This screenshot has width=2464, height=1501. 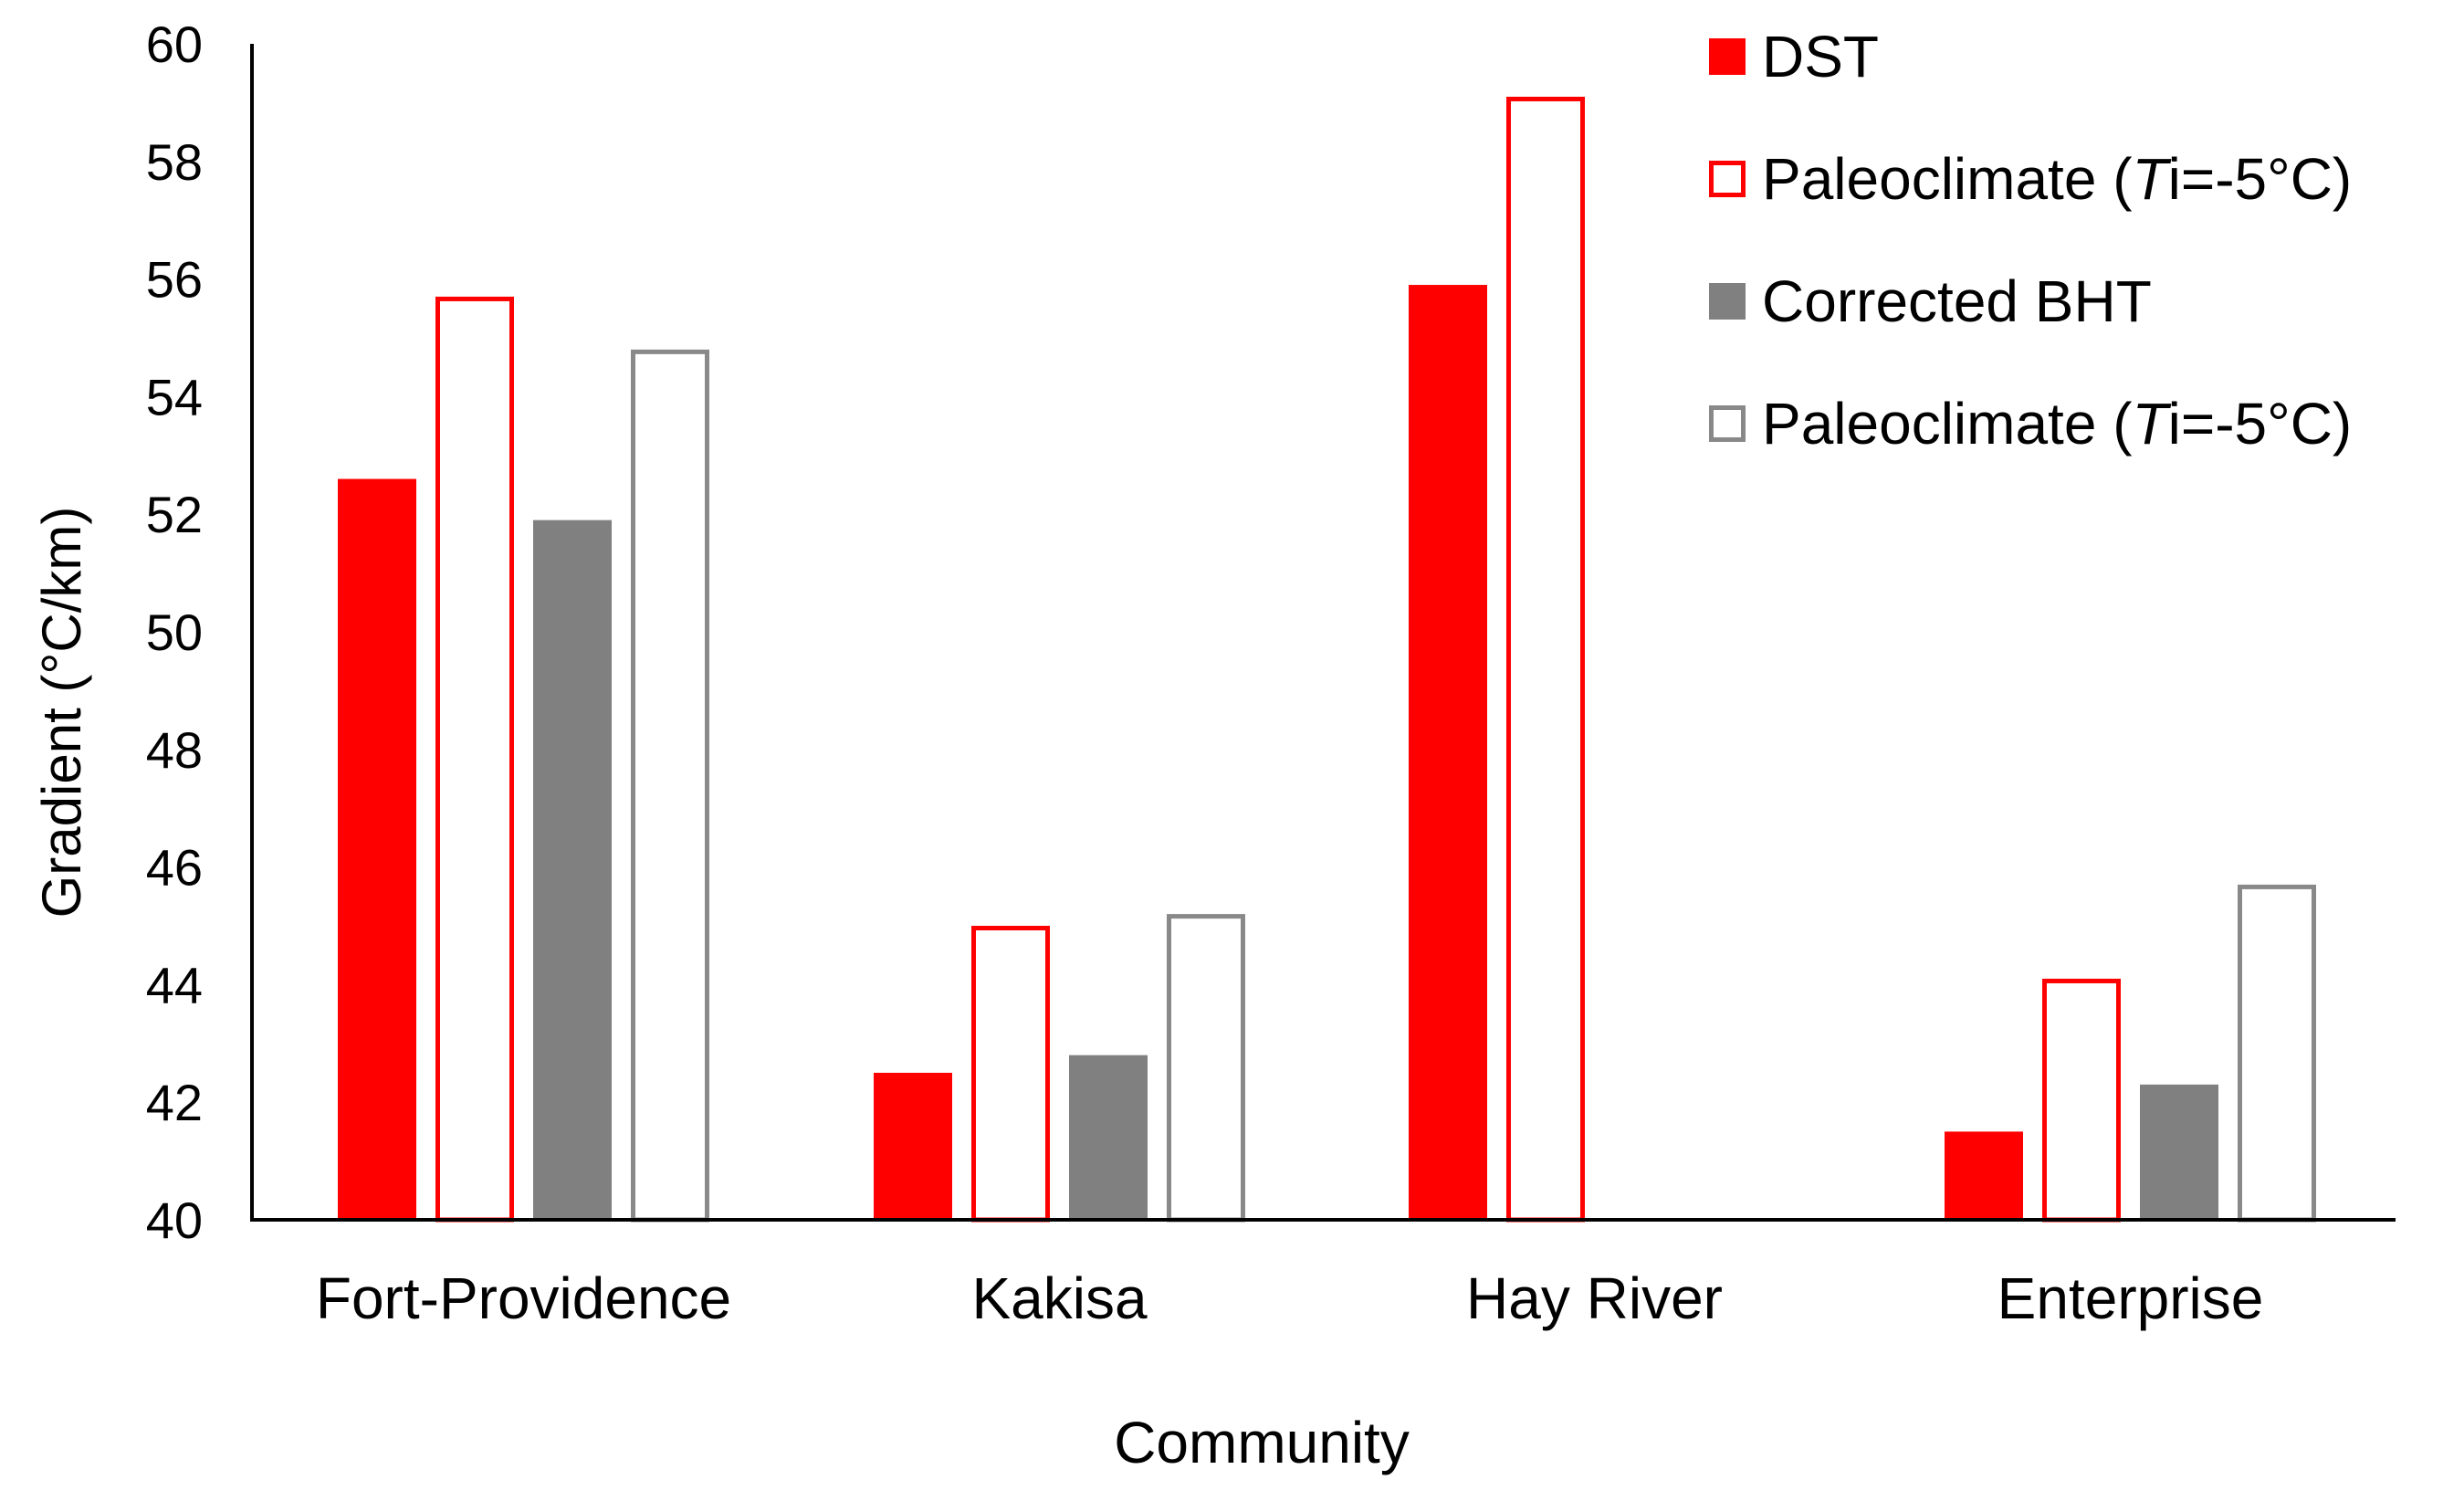 I want to click on x-category-label: Enterprise, so click(x=2130, y=1298).